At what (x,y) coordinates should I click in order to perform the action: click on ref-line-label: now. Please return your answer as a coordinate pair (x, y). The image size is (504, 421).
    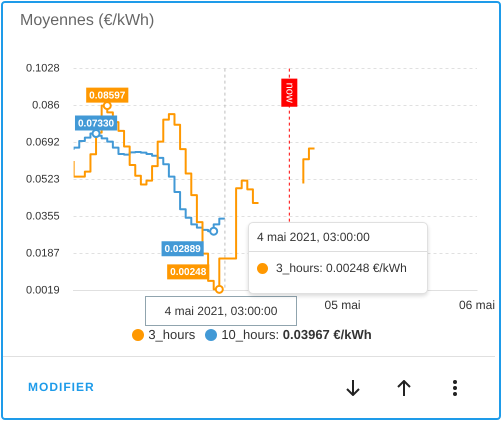
    Looking at the image, I should click on (289, 92).